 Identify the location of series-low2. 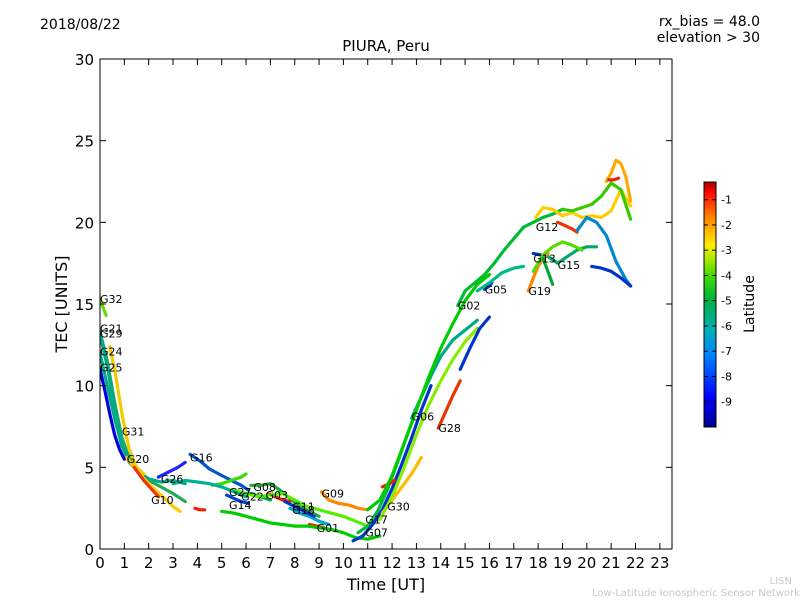
(301, 508).